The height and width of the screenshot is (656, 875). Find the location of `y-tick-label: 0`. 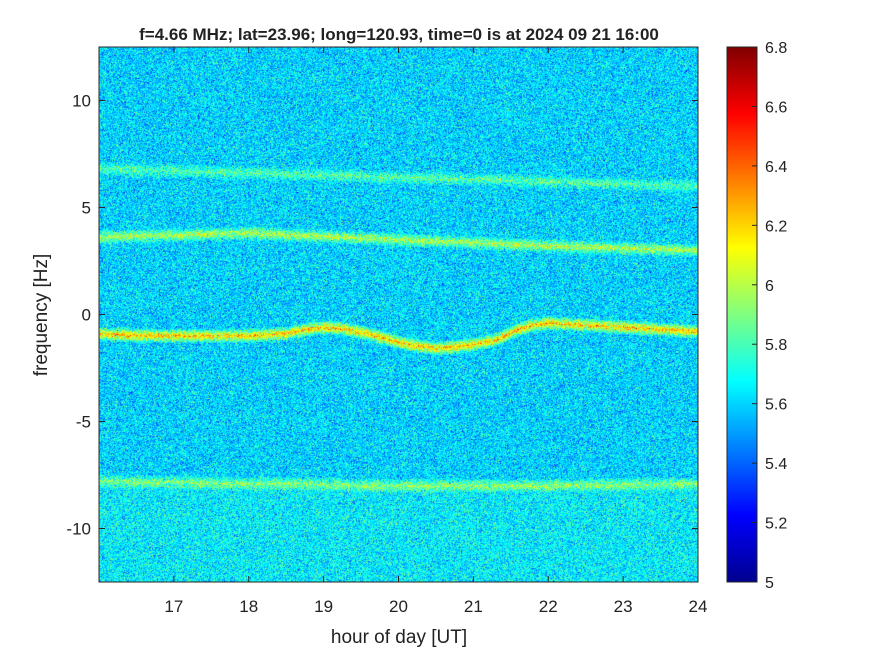

y-tick-label: 0 is located at coordinates (86, 315).